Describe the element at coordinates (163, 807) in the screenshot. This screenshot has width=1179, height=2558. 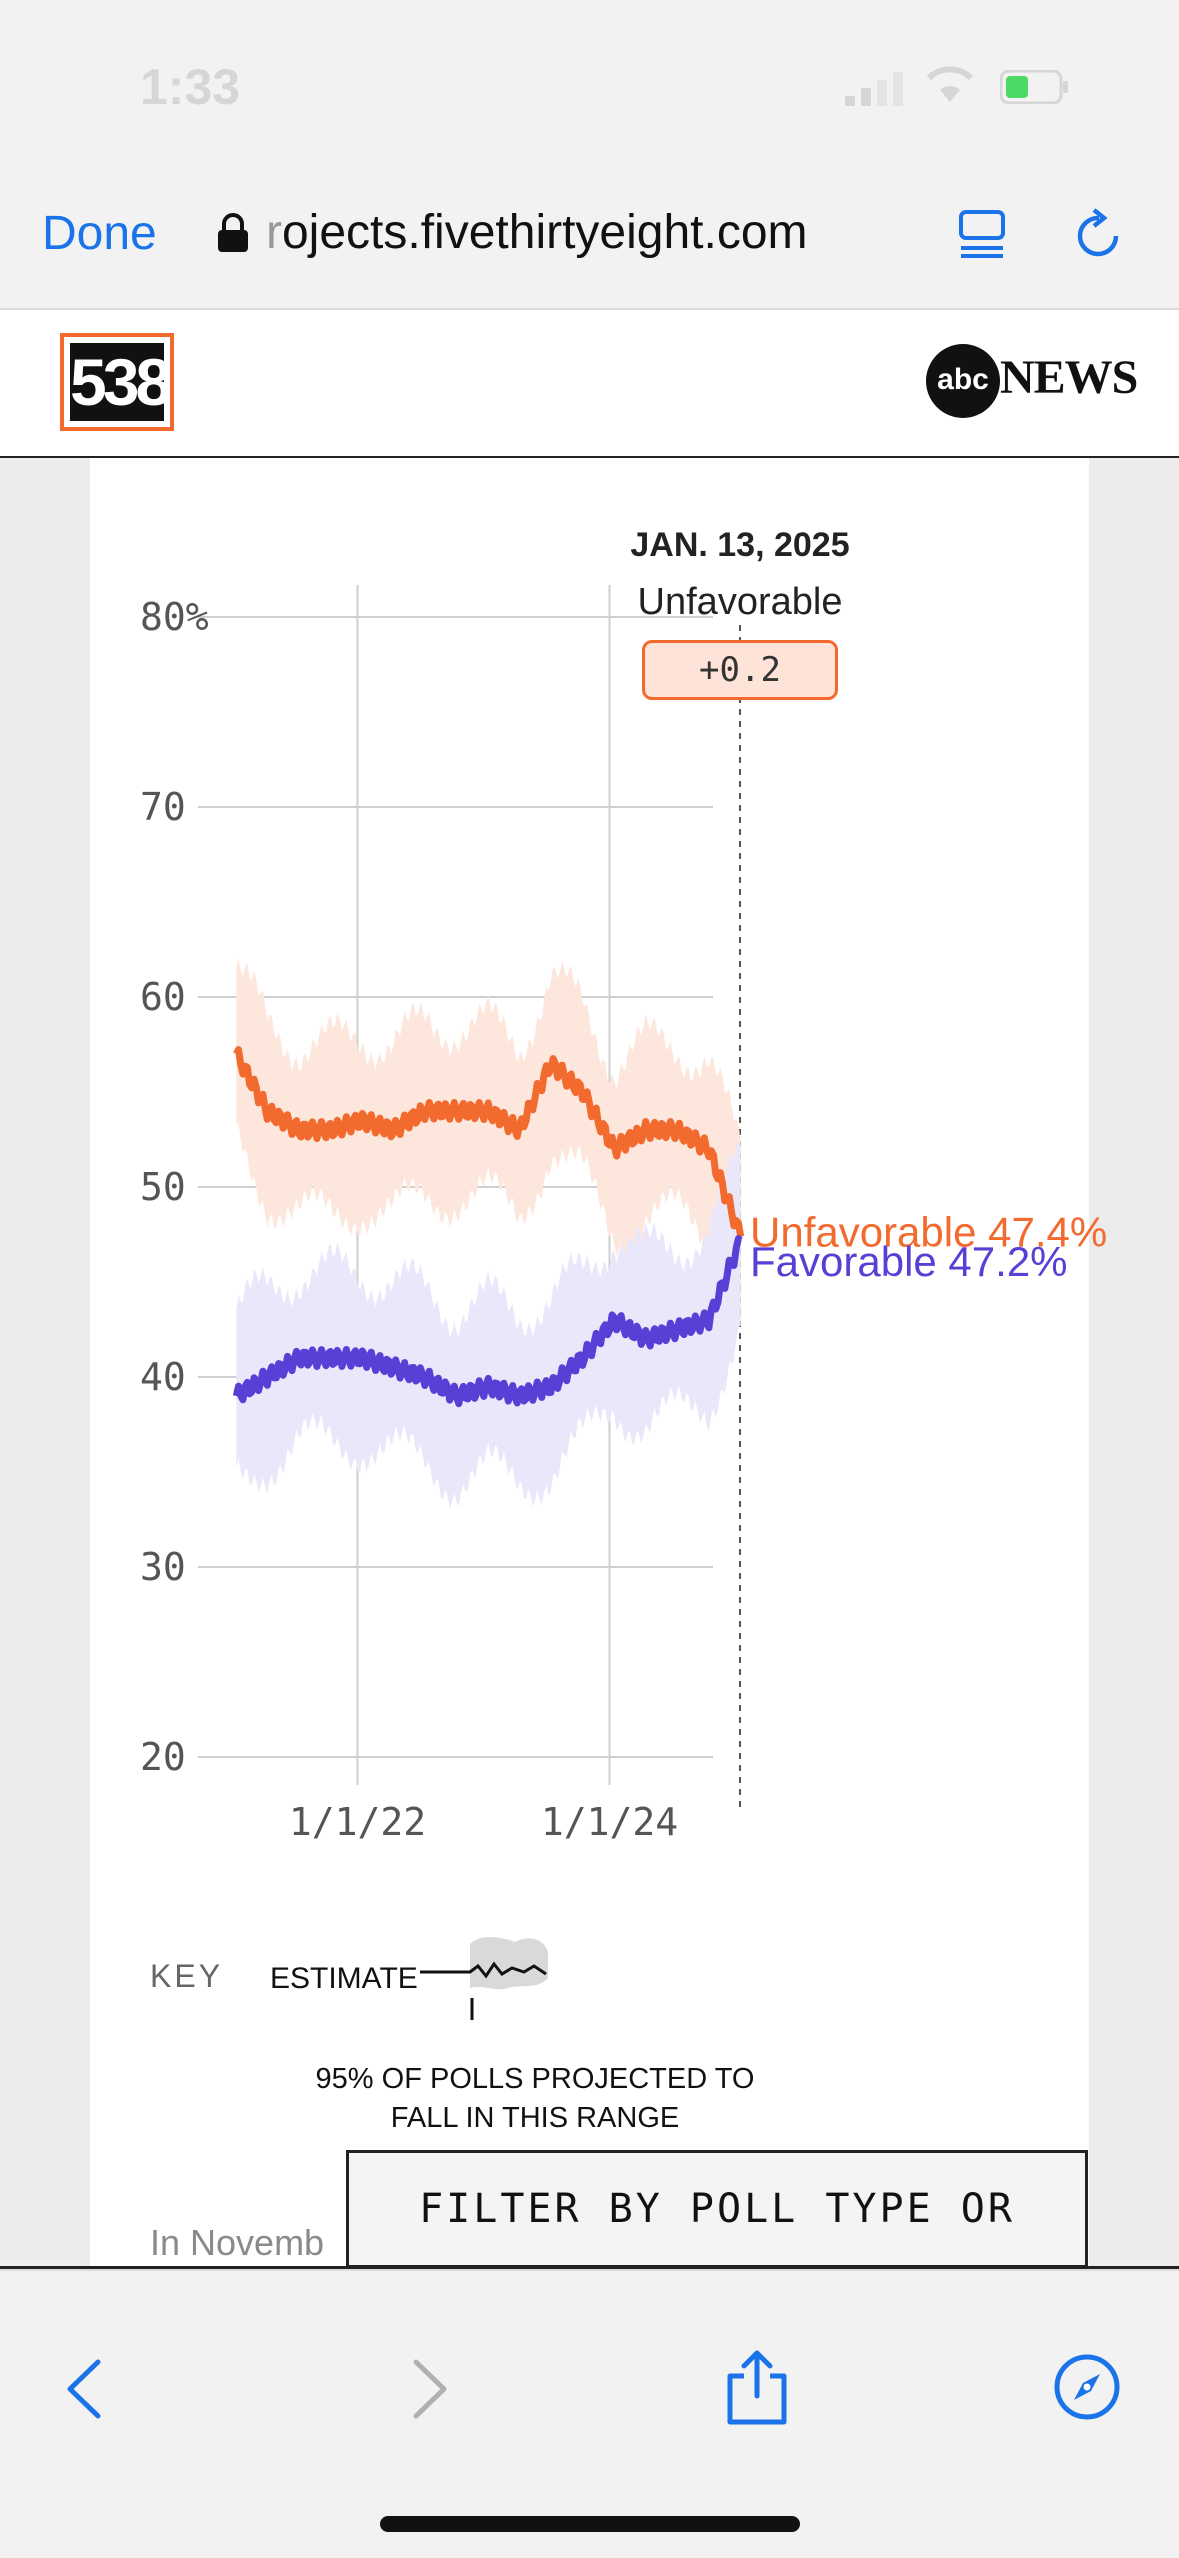
I see `y-tick-label-70: 70` at that location.